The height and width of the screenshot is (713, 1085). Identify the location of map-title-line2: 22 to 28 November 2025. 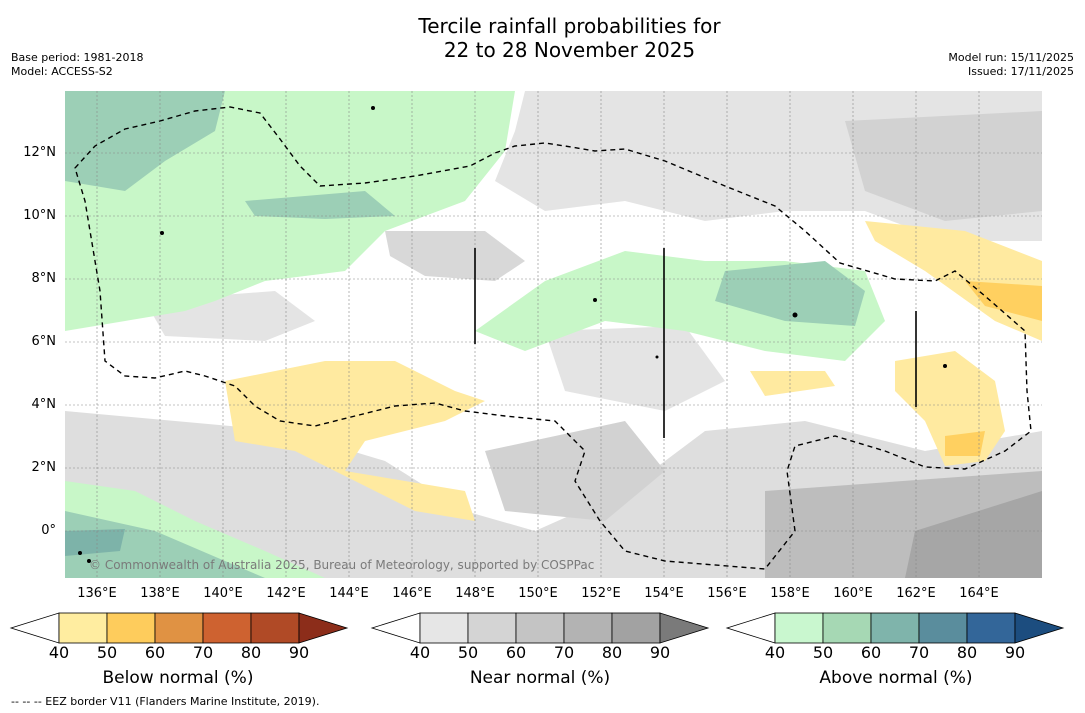
(569, 50).